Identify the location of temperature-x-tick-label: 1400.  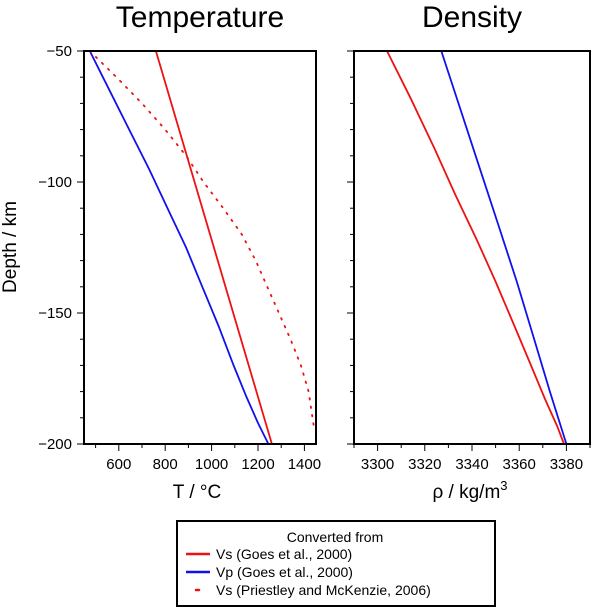
(304, 464).